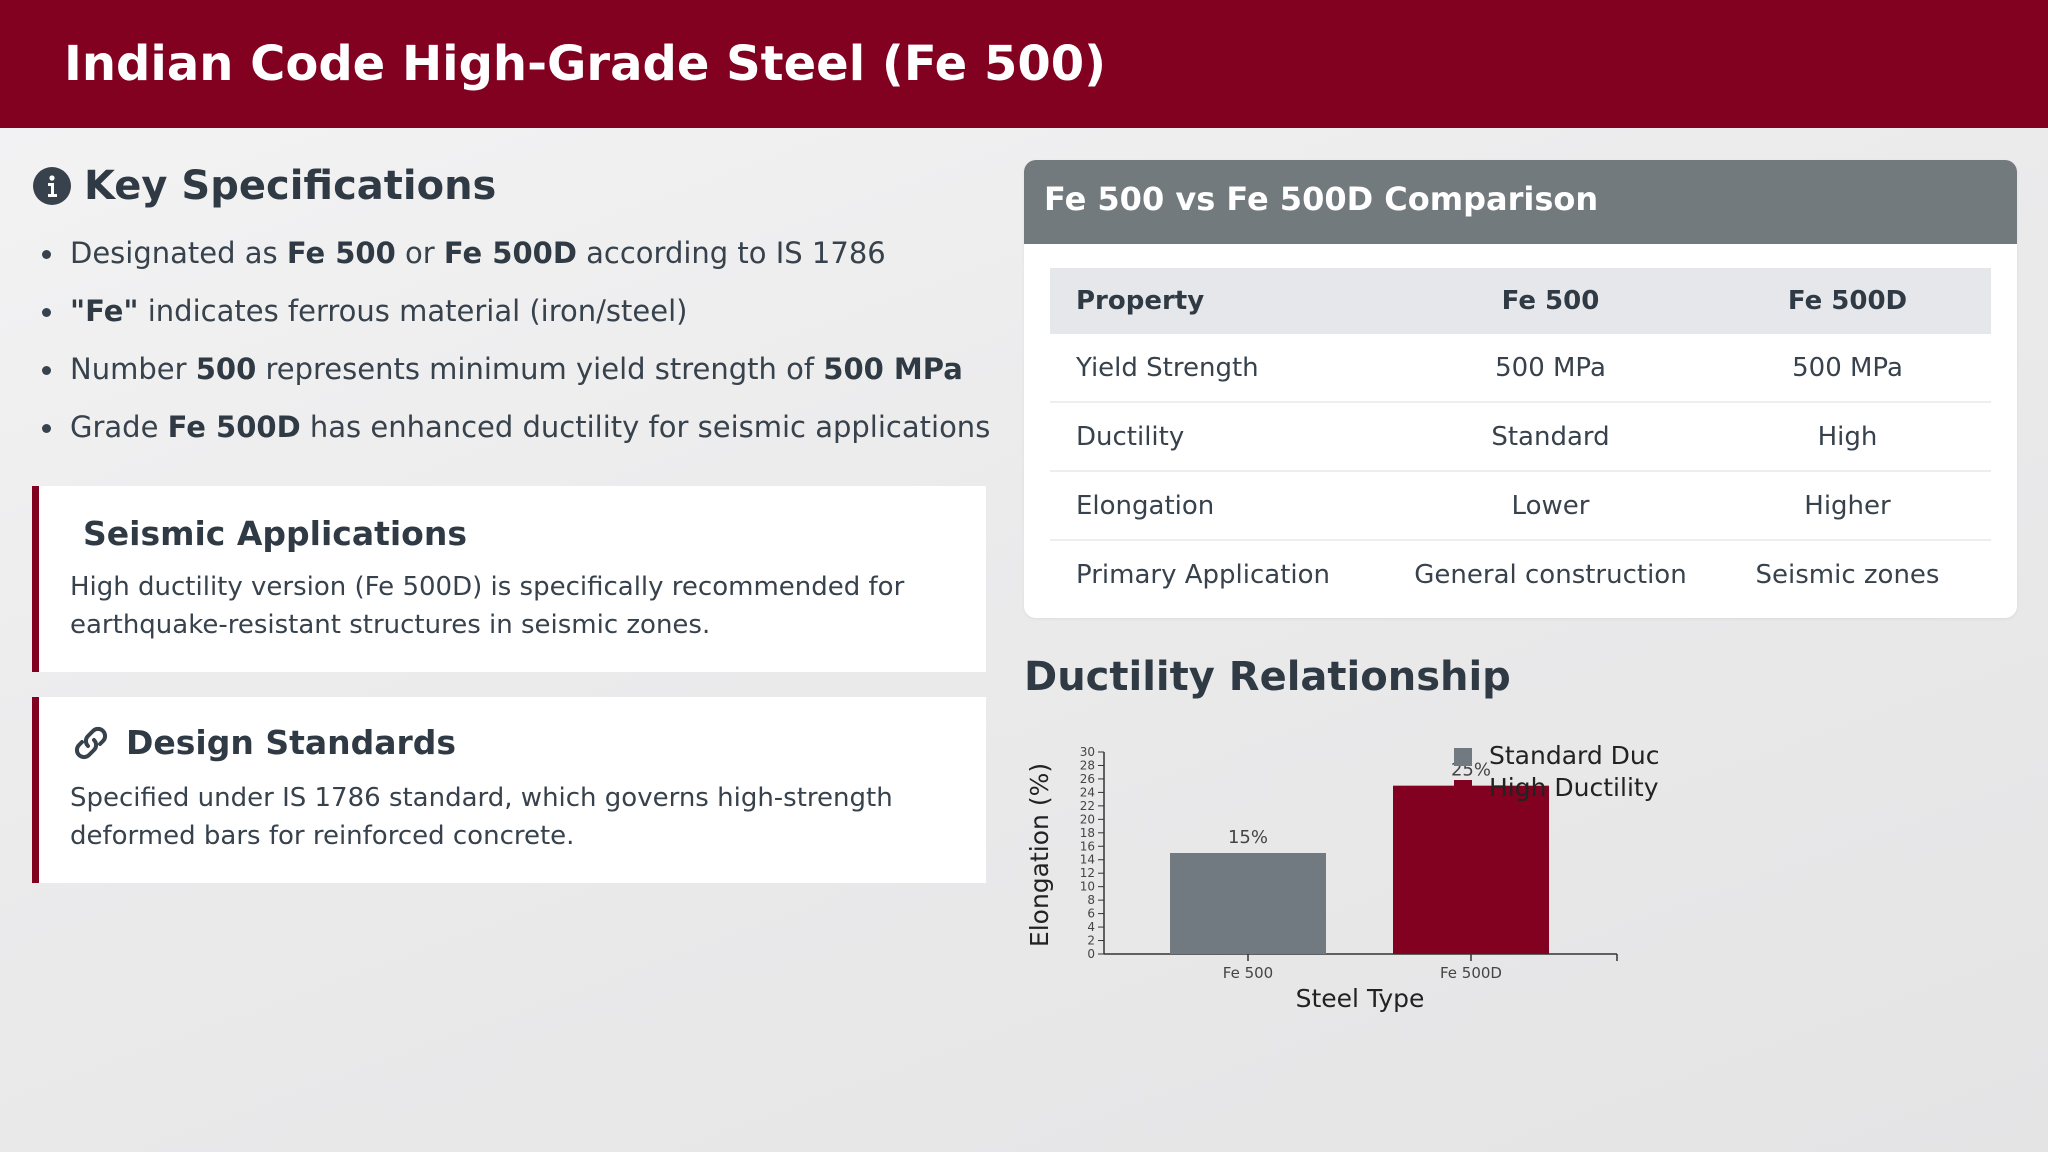  Describe the element at coordinates (1847, 368) in the screenshot. I see `row-fe500d-value: 500 MPa` at that location.